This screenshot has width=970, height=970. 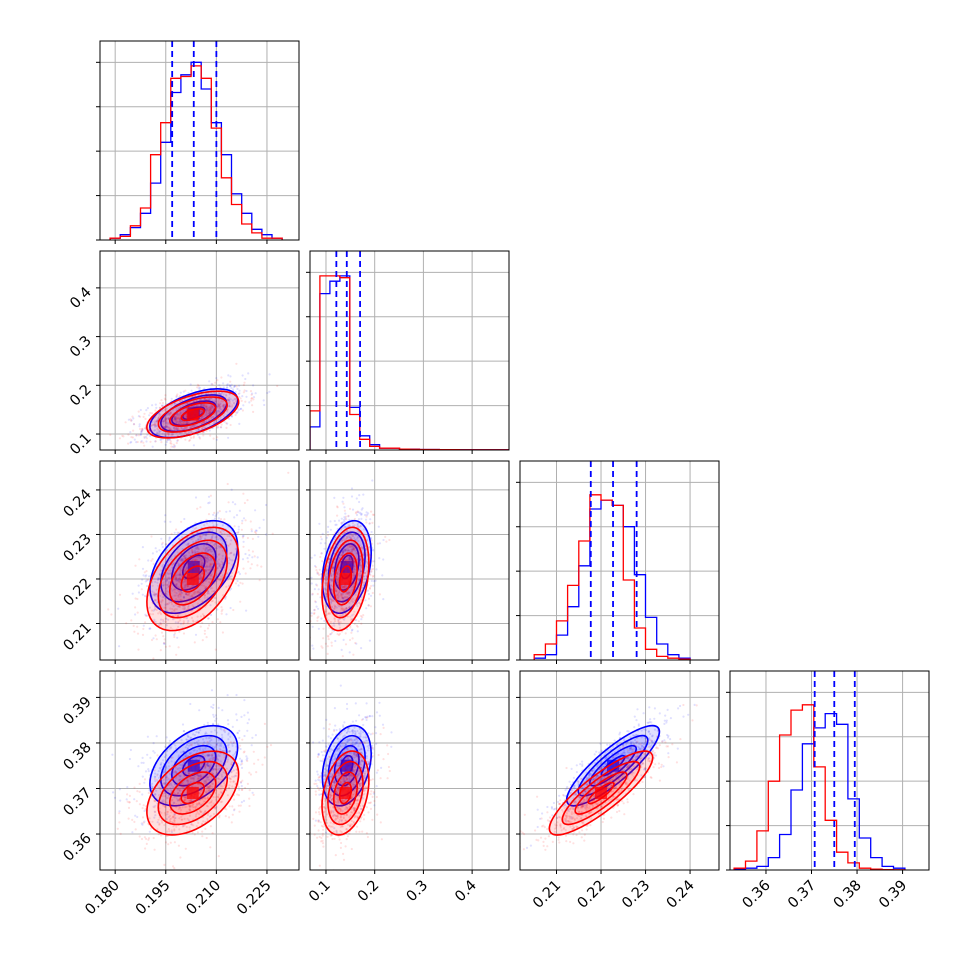 I want to click on histograms, so click(x=409, y=362).